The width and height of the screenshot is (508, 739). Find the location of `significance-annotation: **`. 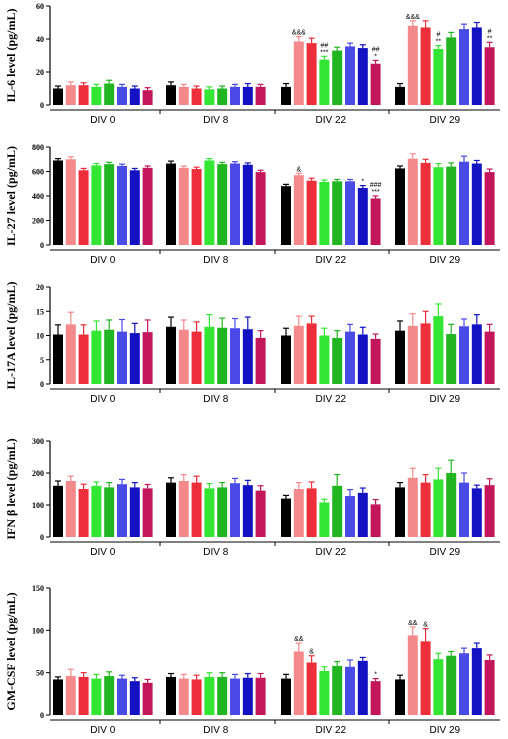

significance-annotation: ** is located at coordinates (439, 42).